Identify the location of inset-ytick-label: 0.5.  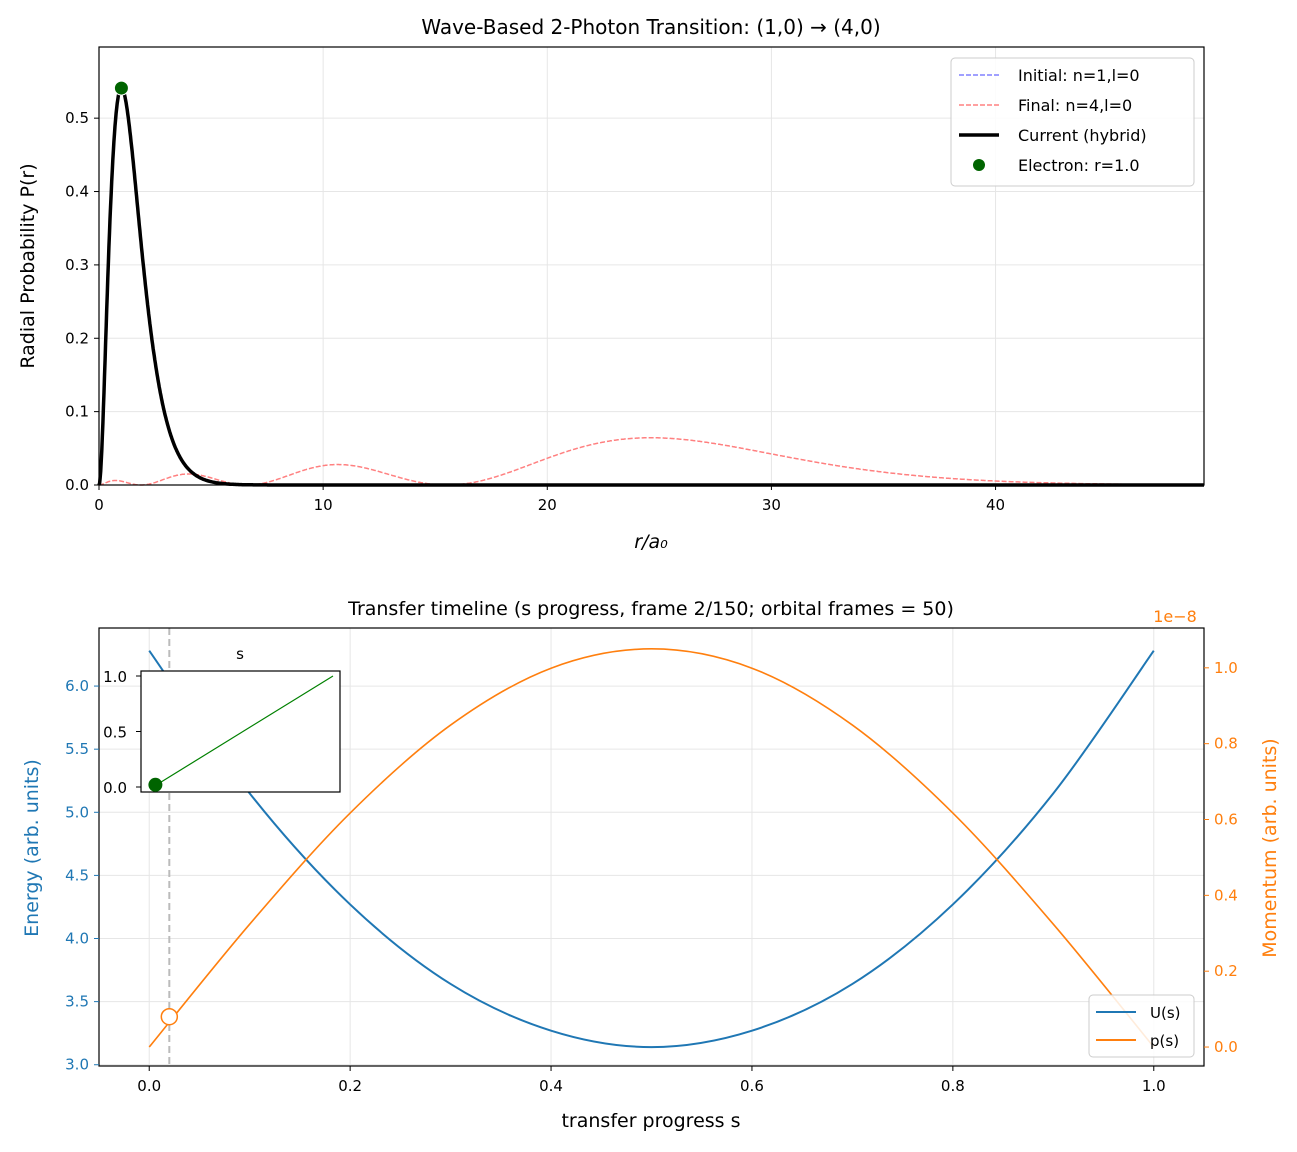
(115, 733).